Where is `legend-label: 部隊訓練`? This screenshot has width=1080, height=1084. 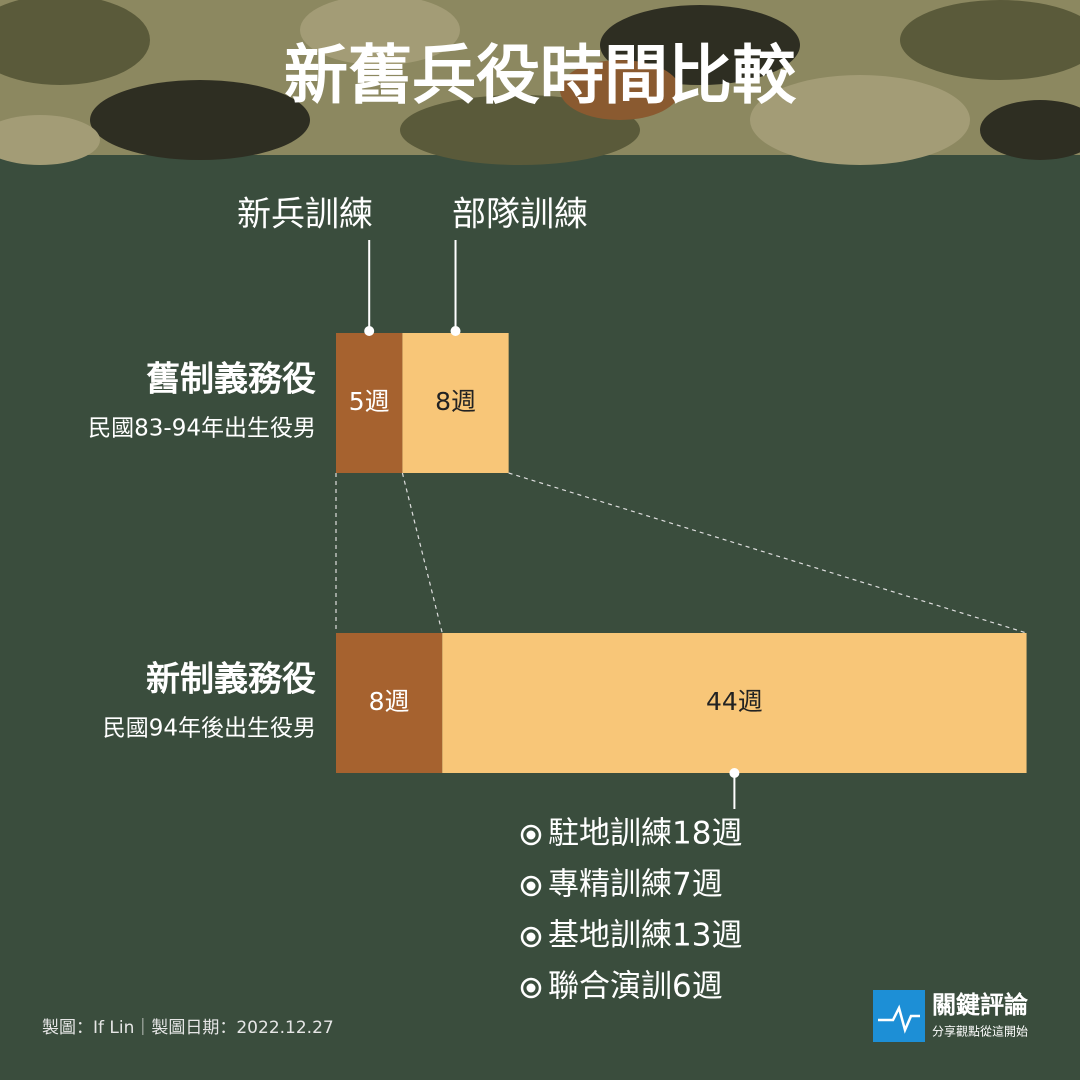
legend-label: 部隊訓練 is located at coordinates (520, 215).